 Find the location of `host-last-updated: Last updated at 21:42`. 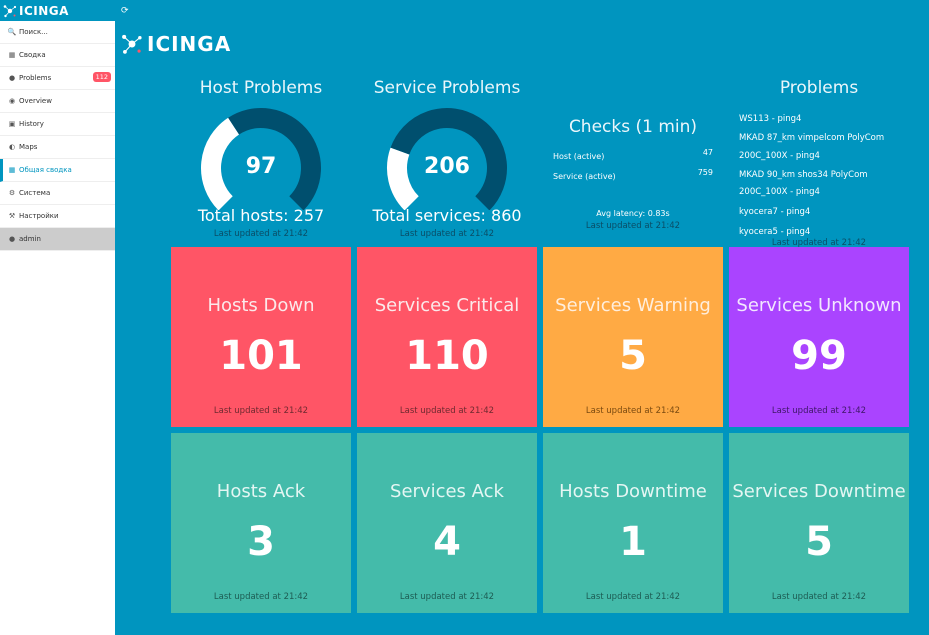

host-last-updated: Last updated at 21:42 is located at coordinates (261, 234).